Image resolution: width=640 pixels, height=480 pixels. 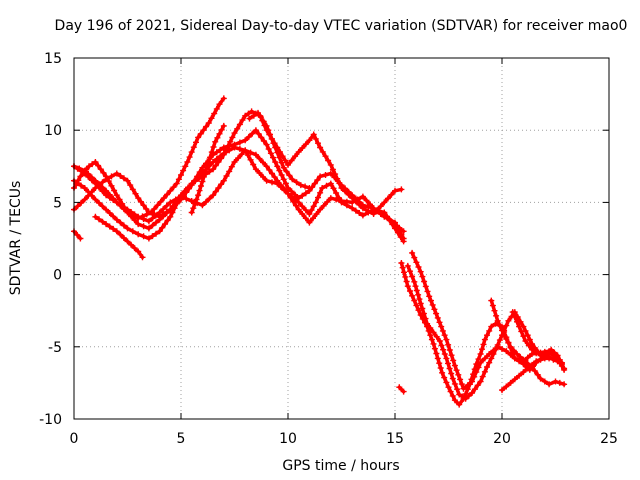 What do you see at coordinates (53, 131) in the screenshot?
I see `y-tick-label: 10` at bounding box center [53, 131].